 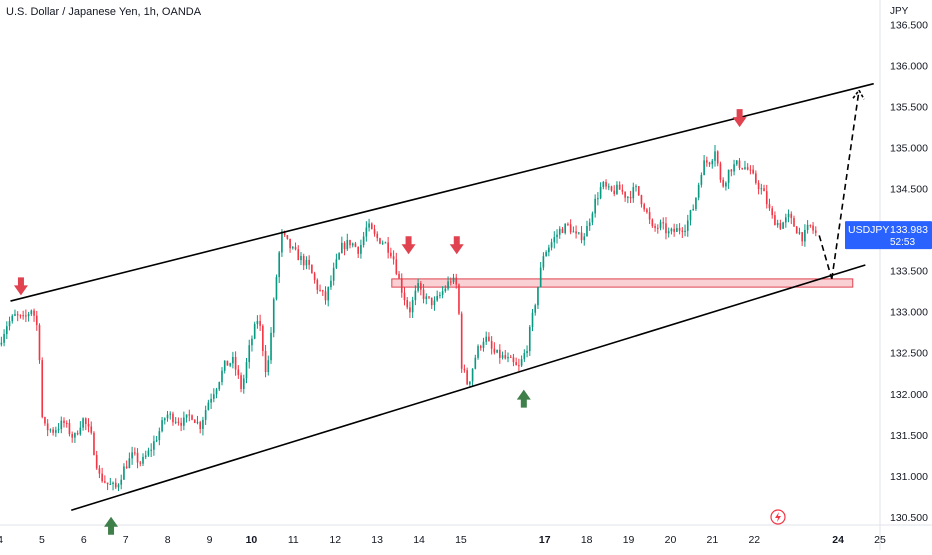 What do you see at coordinates (909, 518) in the screenshot?
I see `y-tick-label: 130.500` at bounding box center [909, 518].